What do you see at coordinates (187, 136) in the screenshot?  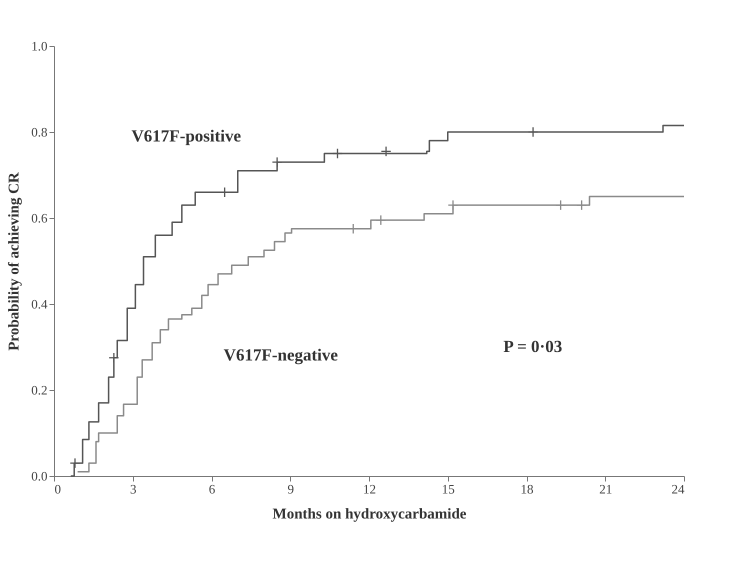 I see `series-label: V617F-positive` at bounding box center [187, 136].